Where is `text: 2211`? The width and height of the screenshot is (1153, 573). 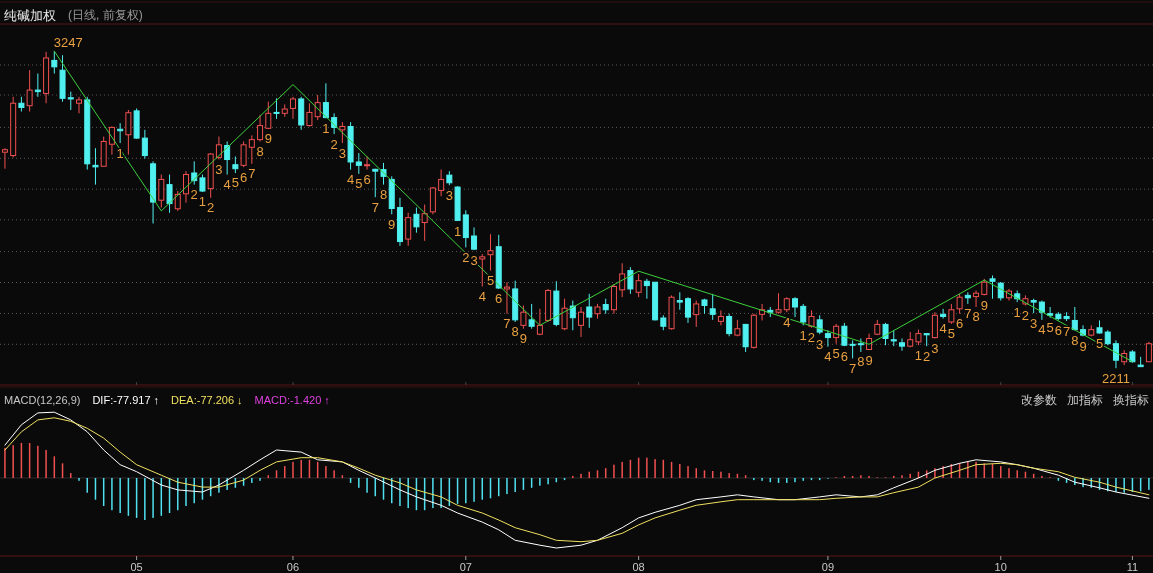 text: 2211 is located at coordinates (1115, 378).